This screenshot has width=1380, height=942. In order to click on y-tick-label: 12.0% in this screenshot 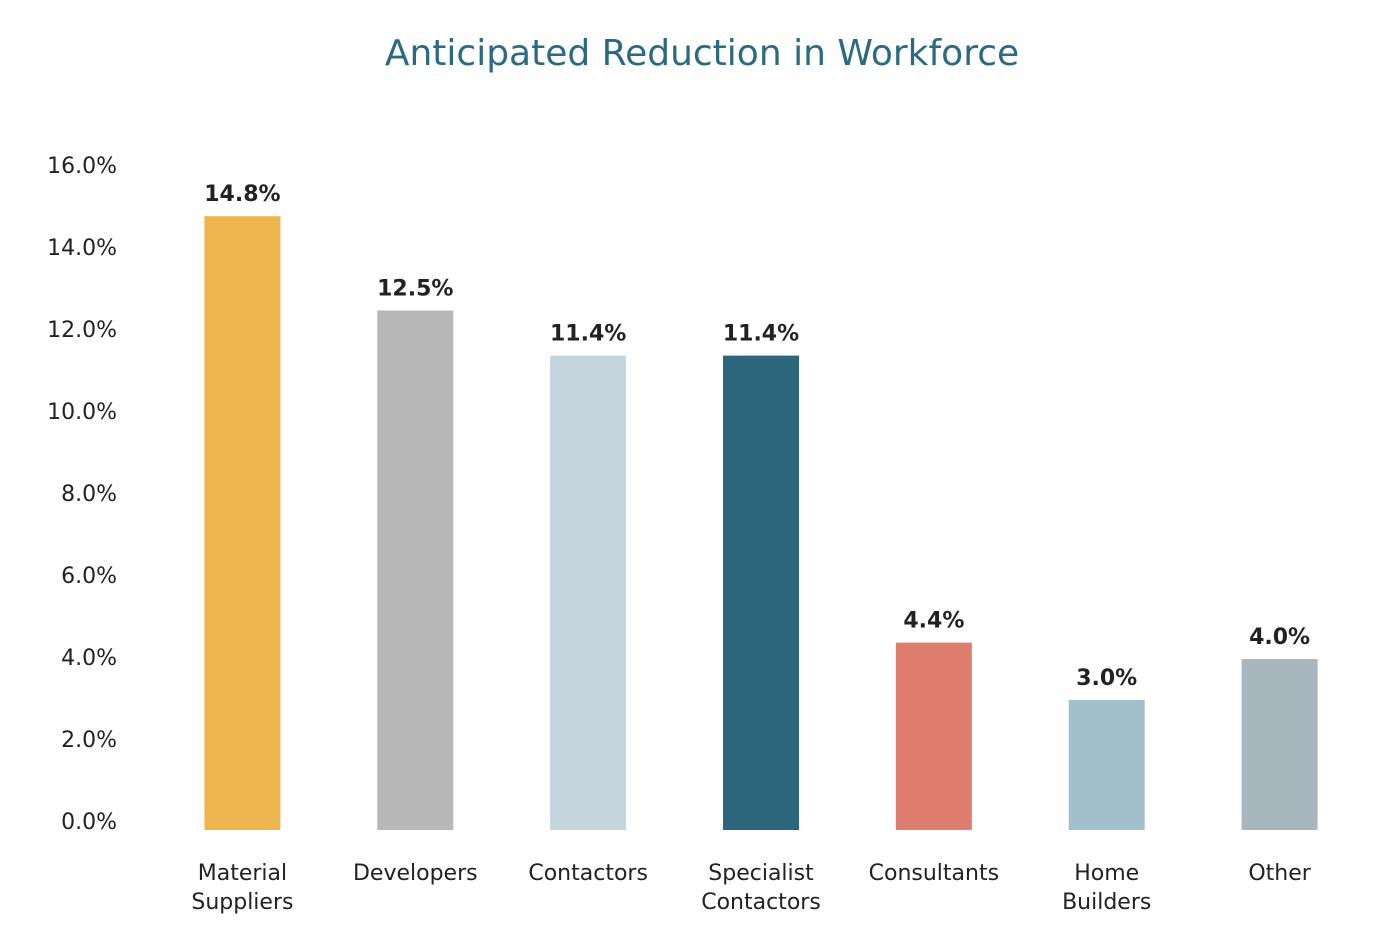, I will do `click(82, 330)`.